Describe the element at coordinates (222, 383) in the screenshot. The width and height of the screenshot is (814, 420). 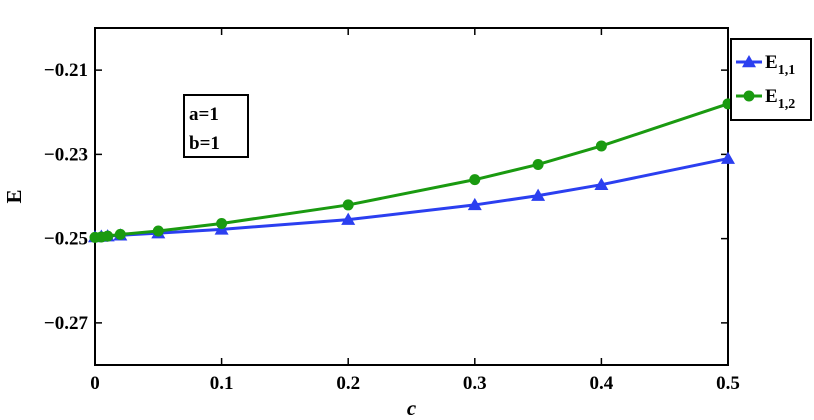
I see `x-tick-label: 0.1` at that location.